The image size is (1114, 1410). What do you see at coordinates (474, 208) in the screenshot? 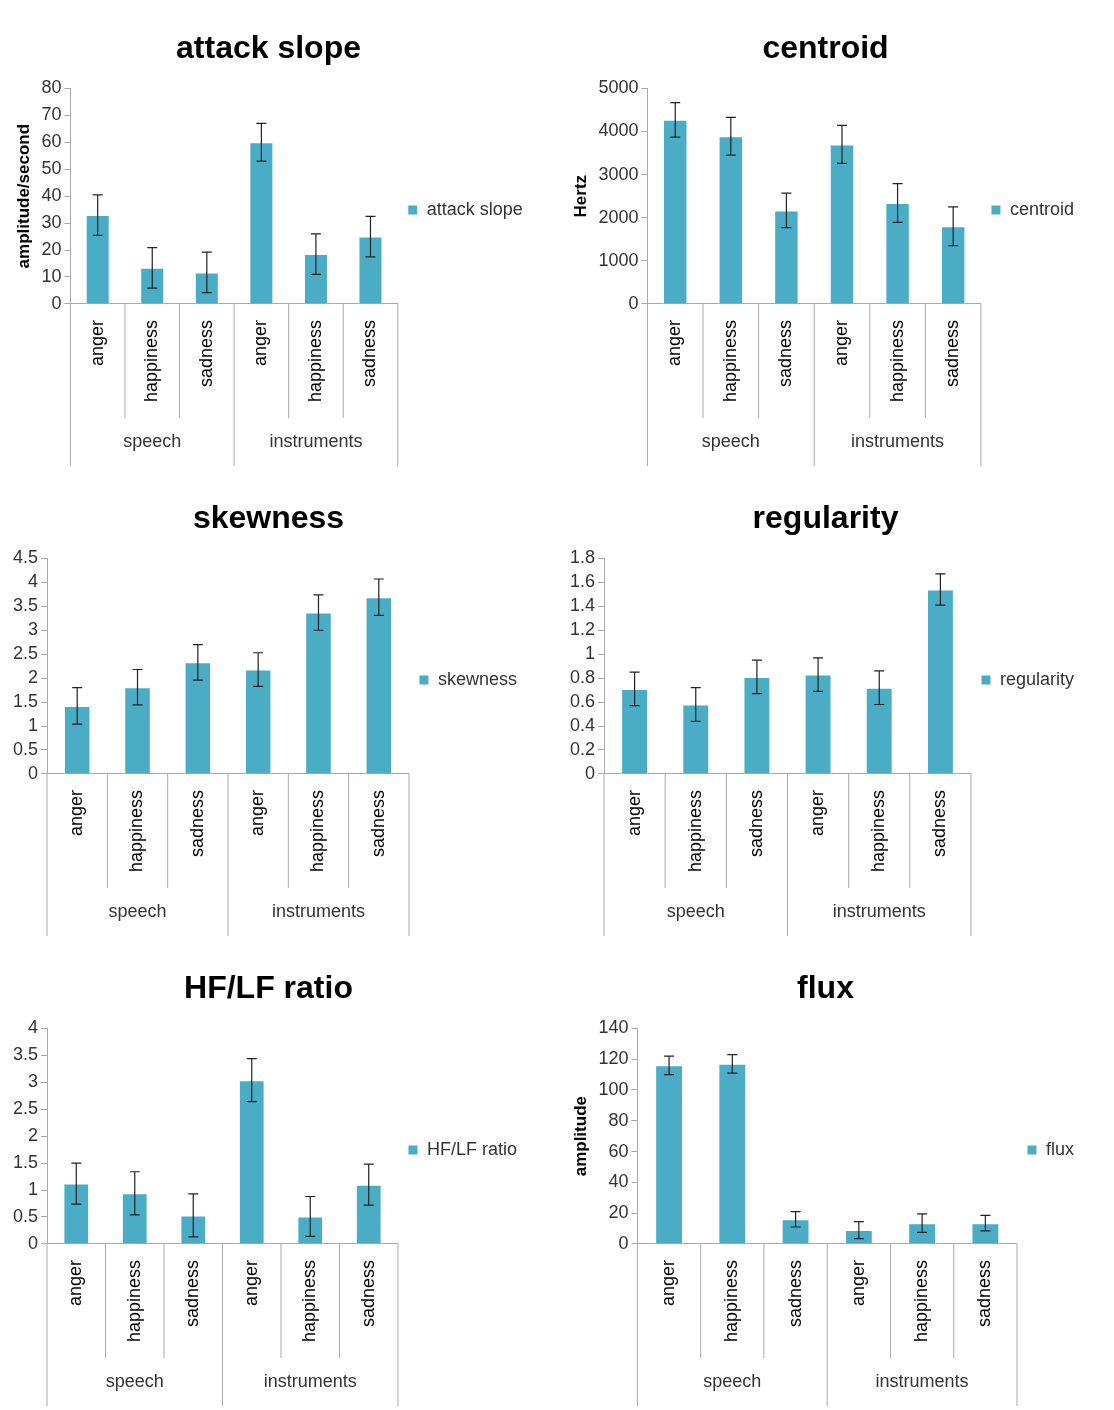
I see `legend-label: attack slope` at bounding box center [474, 208].